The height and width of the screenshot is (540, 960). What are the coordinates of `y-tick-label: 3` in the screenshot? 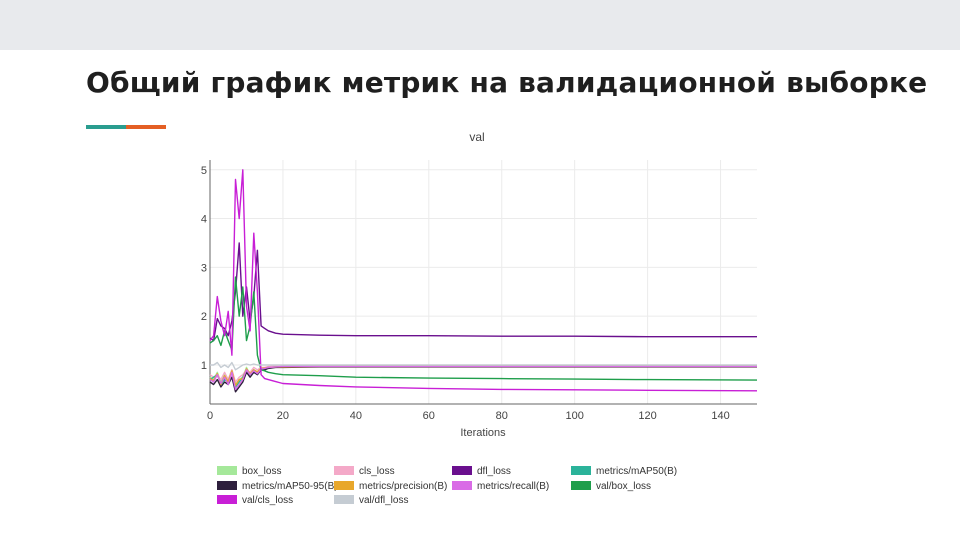 It's located at (204, 268).